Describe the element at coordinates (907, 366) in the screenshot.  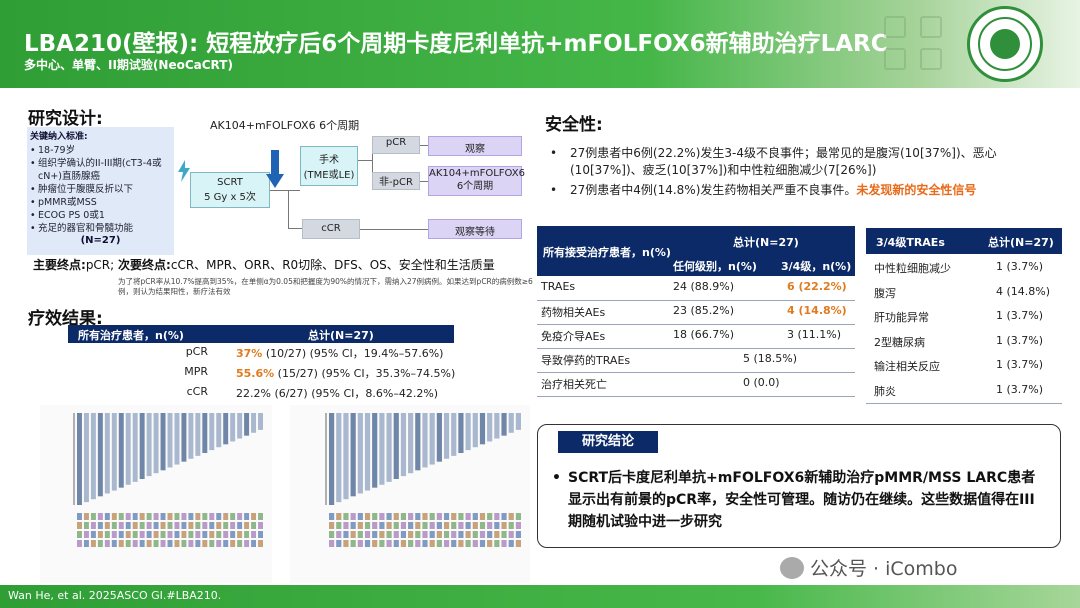
I see `g34-ae-name: 输注相关反应` at that location.